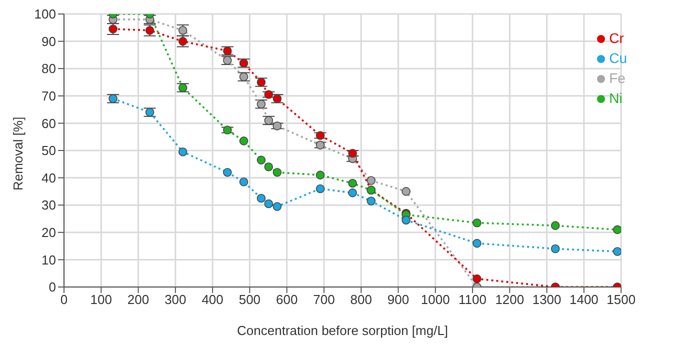 The width and height of the screenshot is (685, 347). I want to click on x-tick-label: 700, so click(324, 300).